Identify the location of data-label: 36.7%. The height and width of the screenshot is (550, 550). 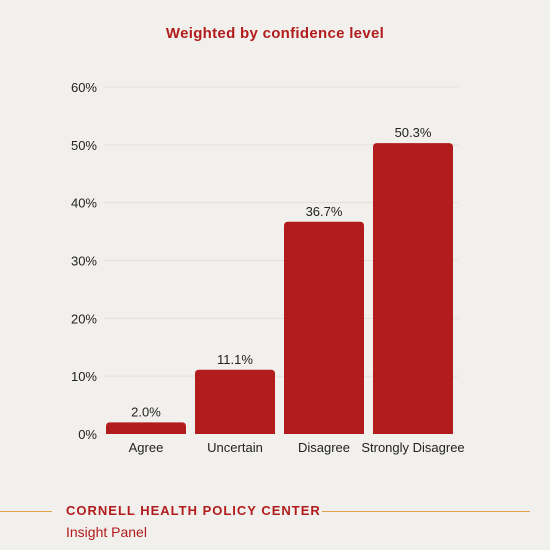
(324, 211).